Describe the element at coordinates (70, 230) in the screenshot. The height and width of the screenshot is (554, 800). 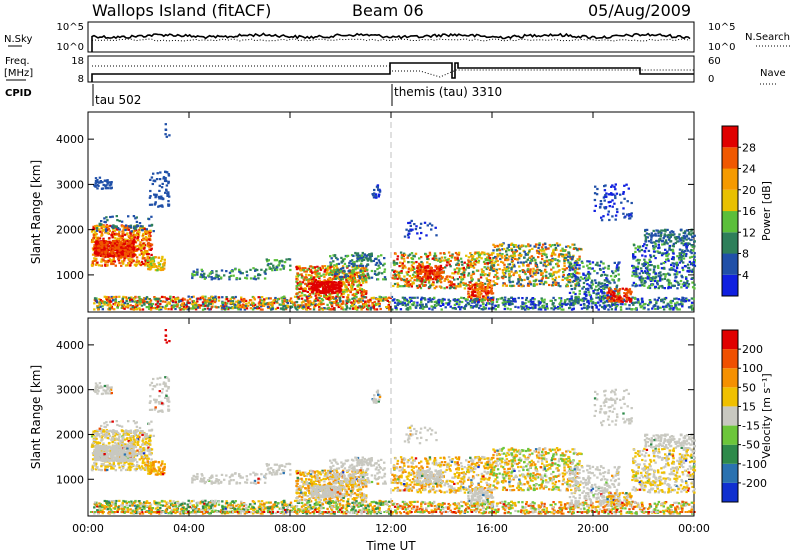
I see `power-ytick-label: 2000` at that location.